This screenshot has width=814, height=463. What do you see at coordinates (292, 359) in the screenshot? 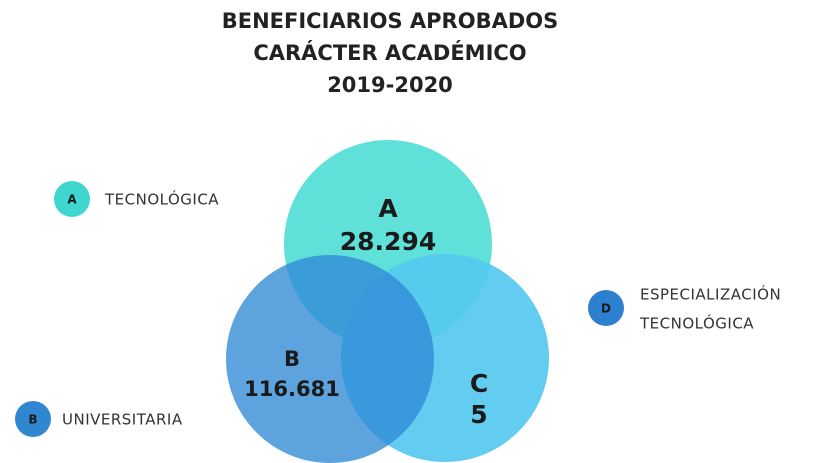
I see `circle-letter: B` at bounding box center [292, 359].